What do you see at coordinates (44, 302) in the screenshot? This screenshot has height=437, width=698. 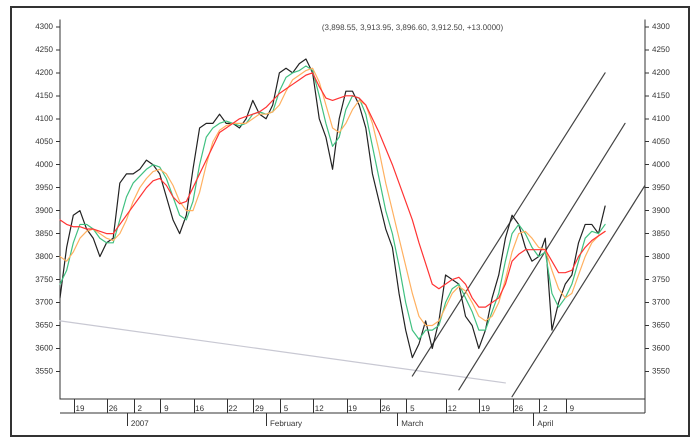 I see `y-tick-label: 3700` at bounding box center [44, 302].